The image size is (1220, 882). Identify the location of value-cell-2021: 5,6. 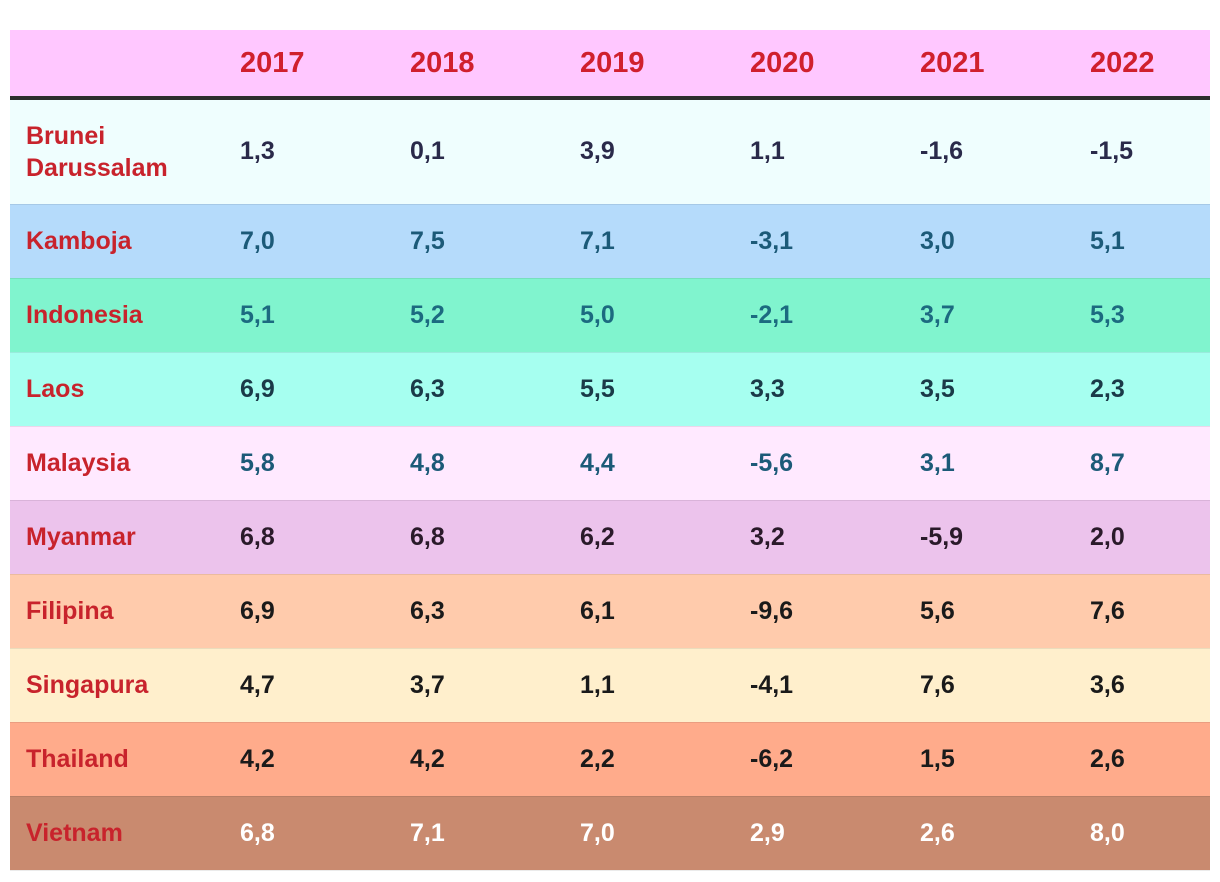
(989, 611).